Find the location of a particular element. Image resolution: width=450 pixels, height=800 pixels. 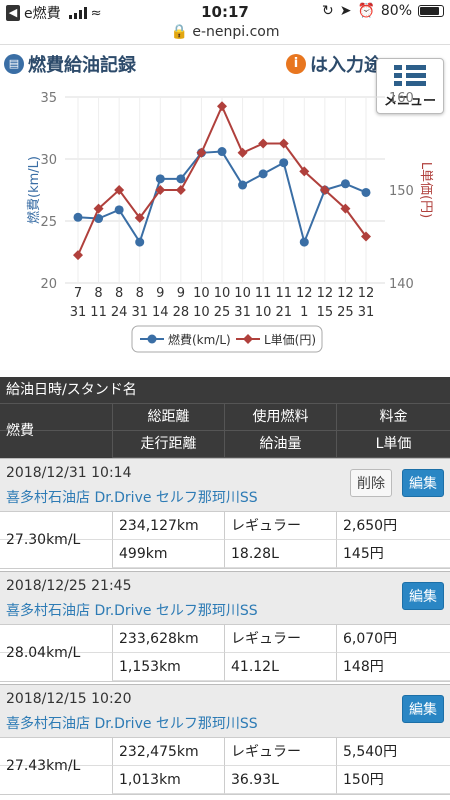

entry-price: 6,070円 is located at coordinates (393, 639).